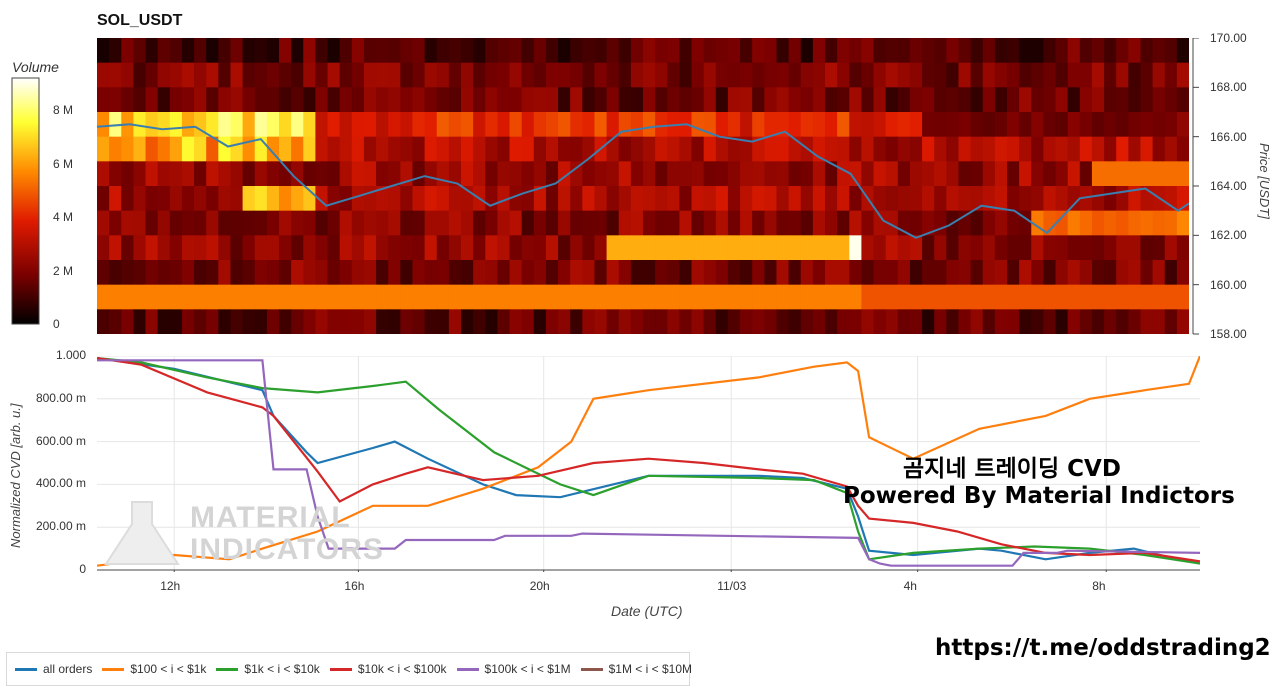 The height and width of the screenshot is (688, 1280). What do you see at coordinates (388, 669) in the screenshot?
I see `legend-item: $10k < i < $100k` at bounding box center [388, 669].